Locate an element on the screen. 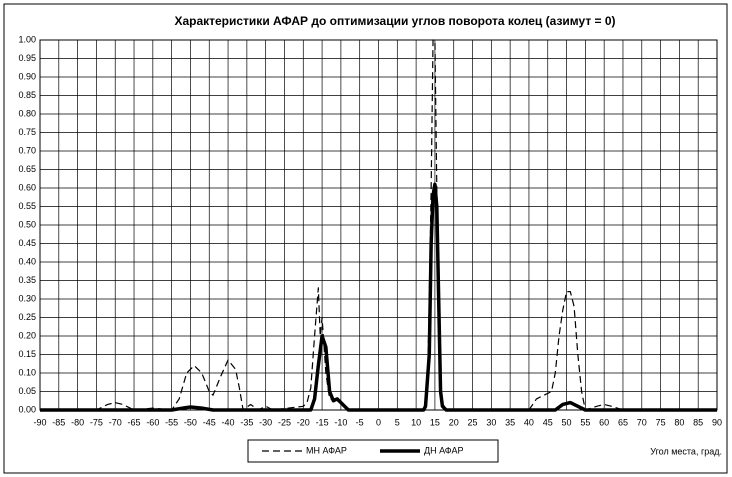 The image size is (732, 477). x-tick-label: 5 is located at coordinates (397, 422).